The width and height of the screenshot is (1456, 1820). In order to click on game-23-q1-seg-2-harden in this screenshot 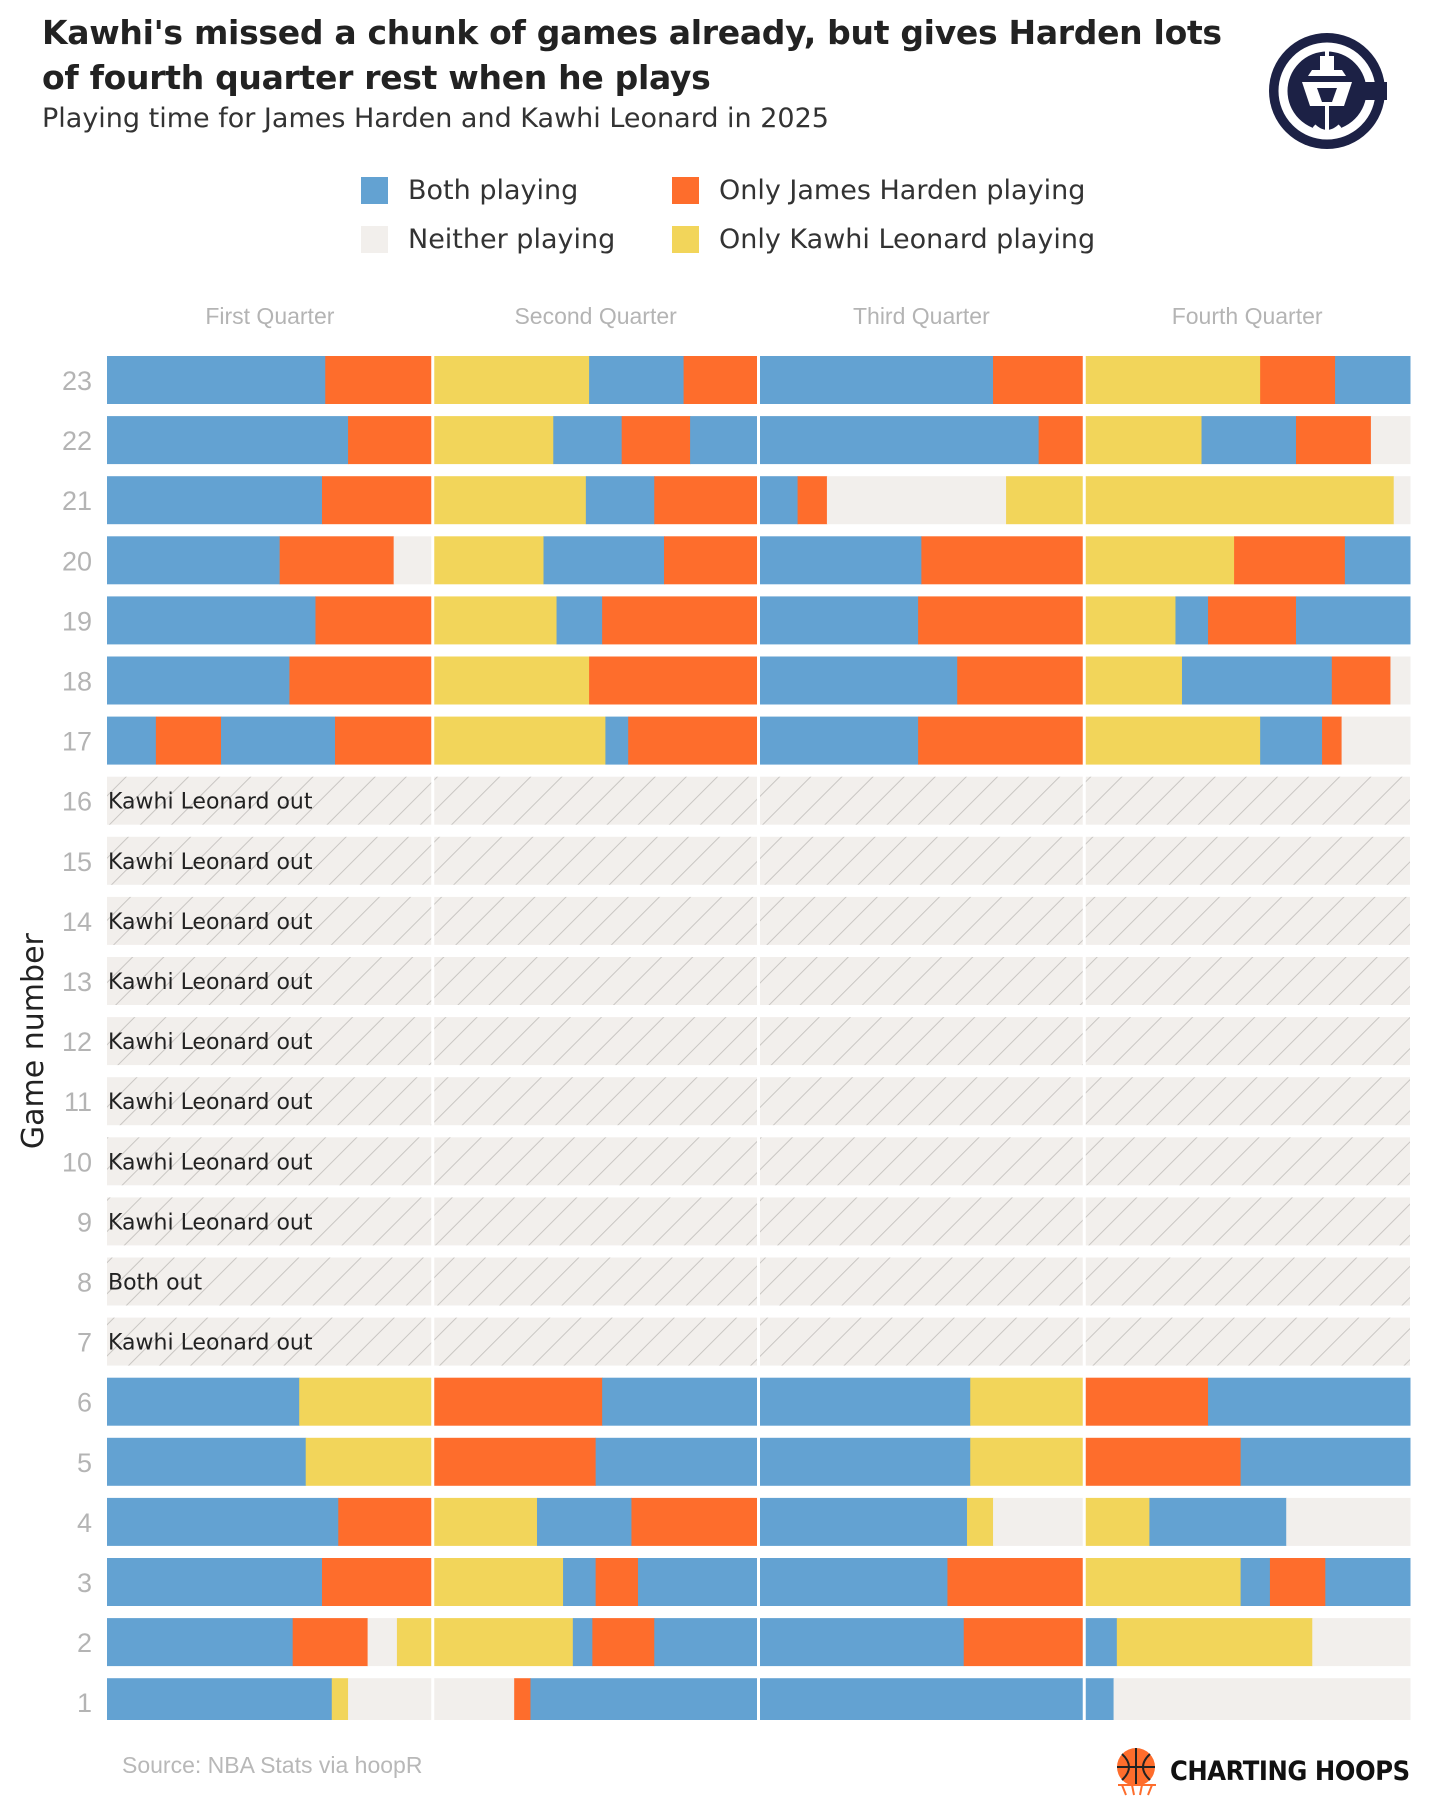, I will do `click(379, 380)`.